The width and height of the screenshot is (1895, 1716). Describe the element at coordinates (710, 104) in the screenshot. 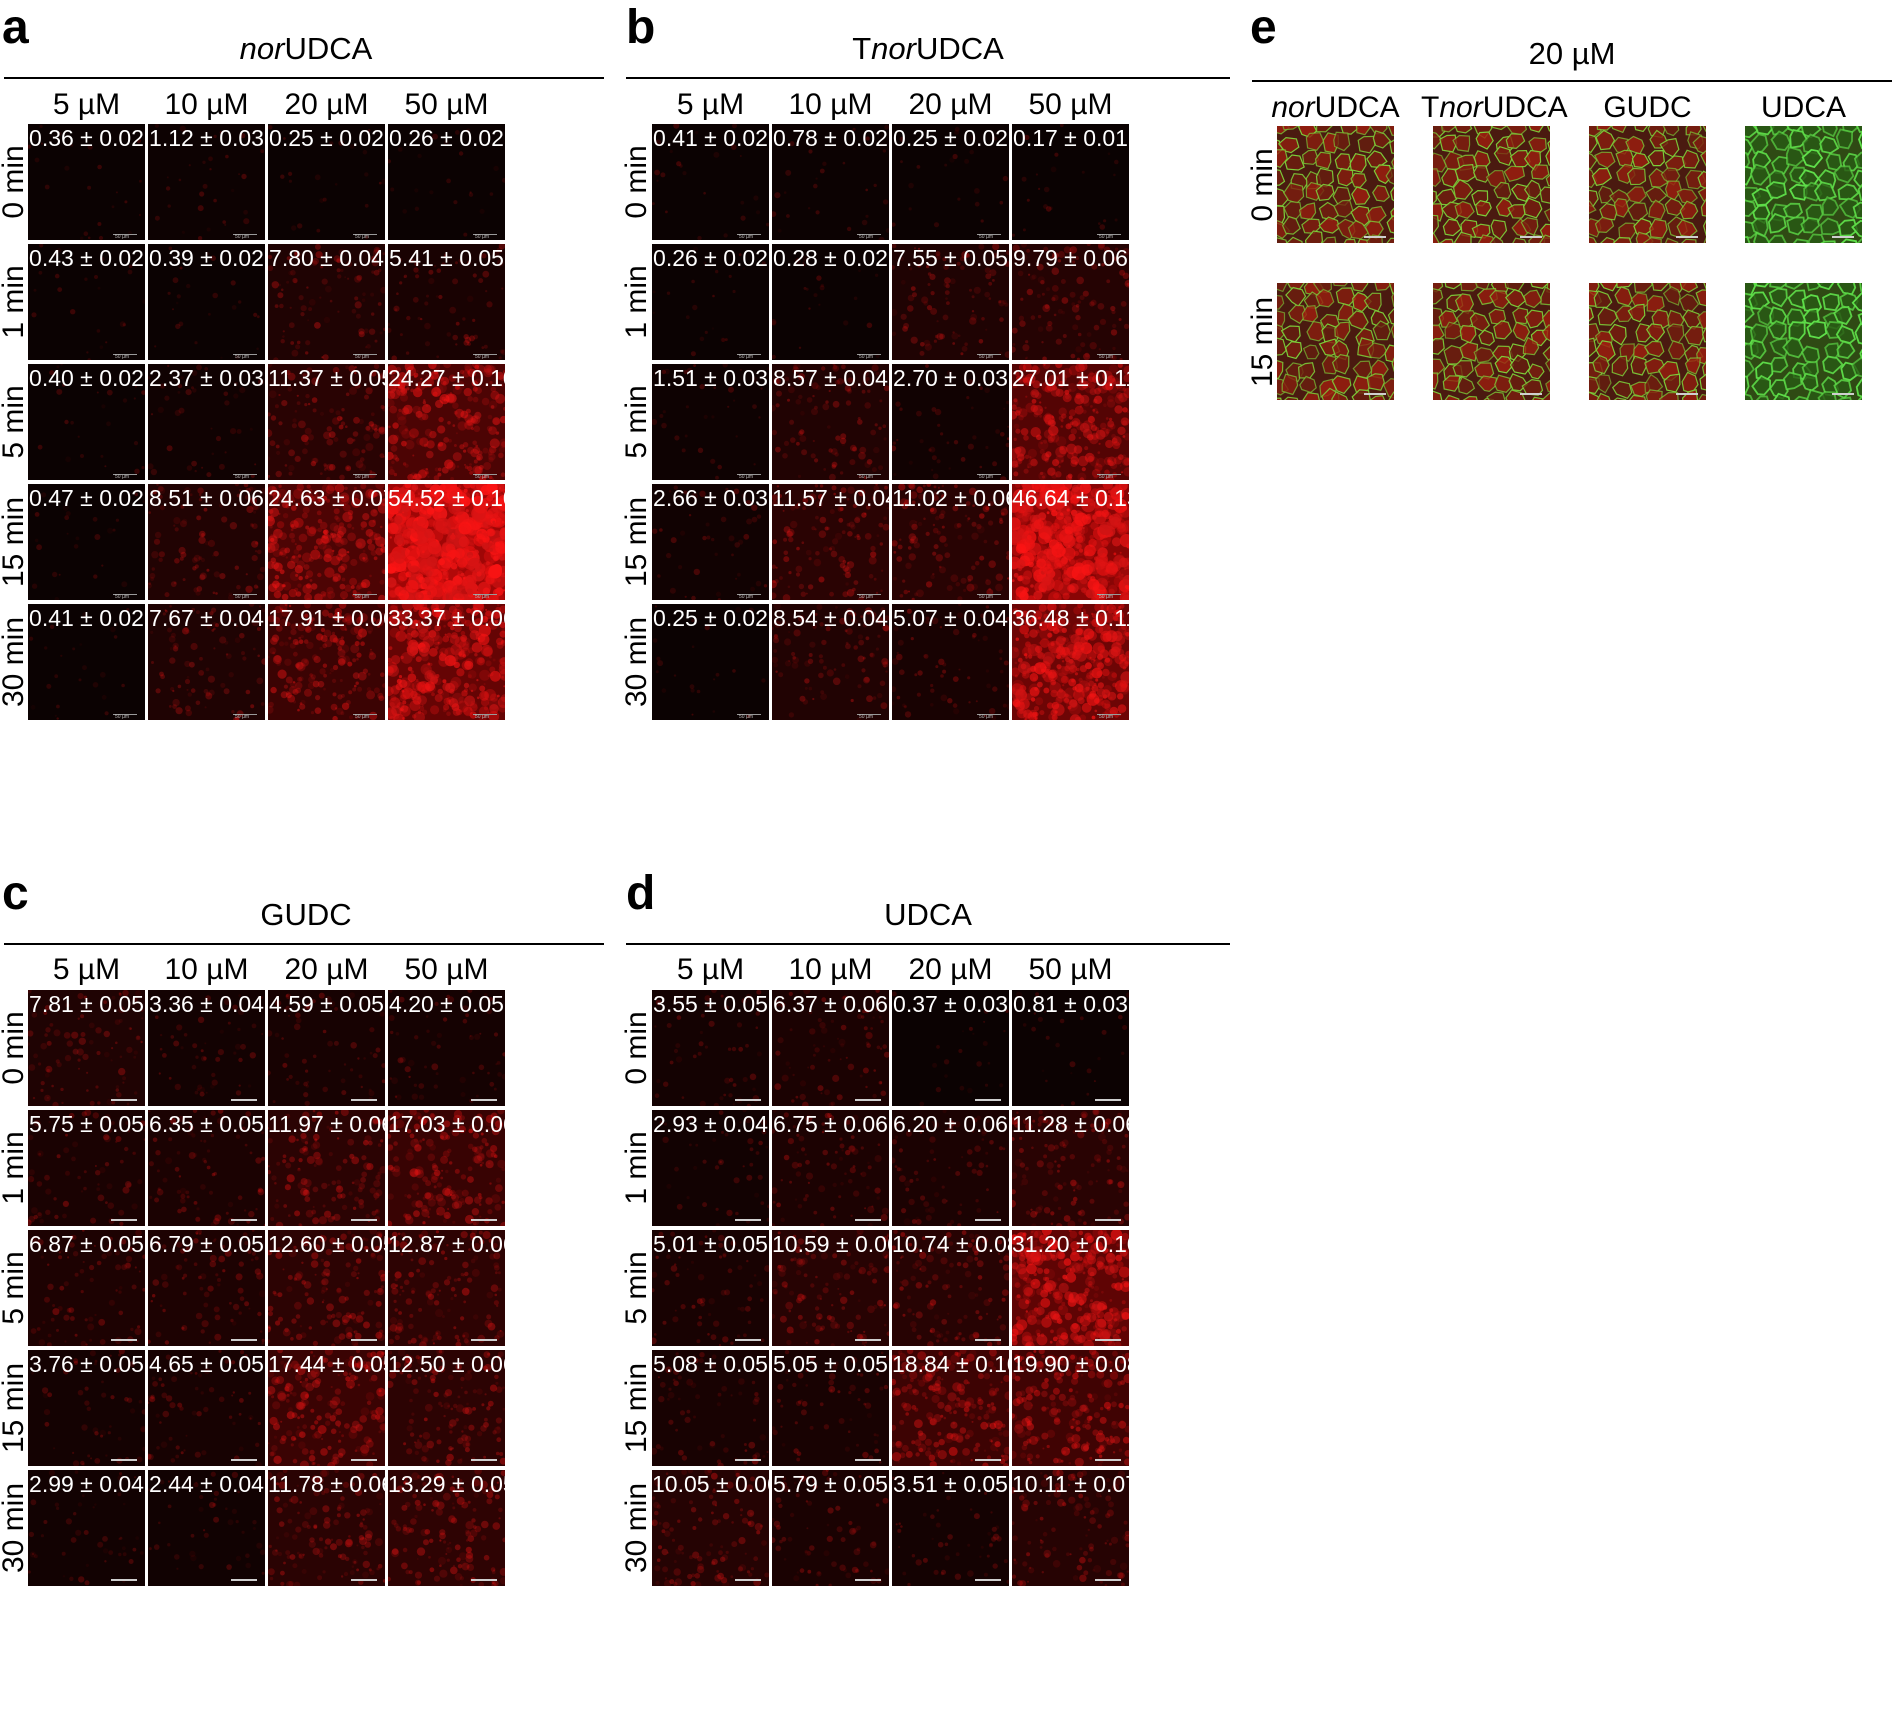

I see `panel-b-col-label: 5 µM` at that location.